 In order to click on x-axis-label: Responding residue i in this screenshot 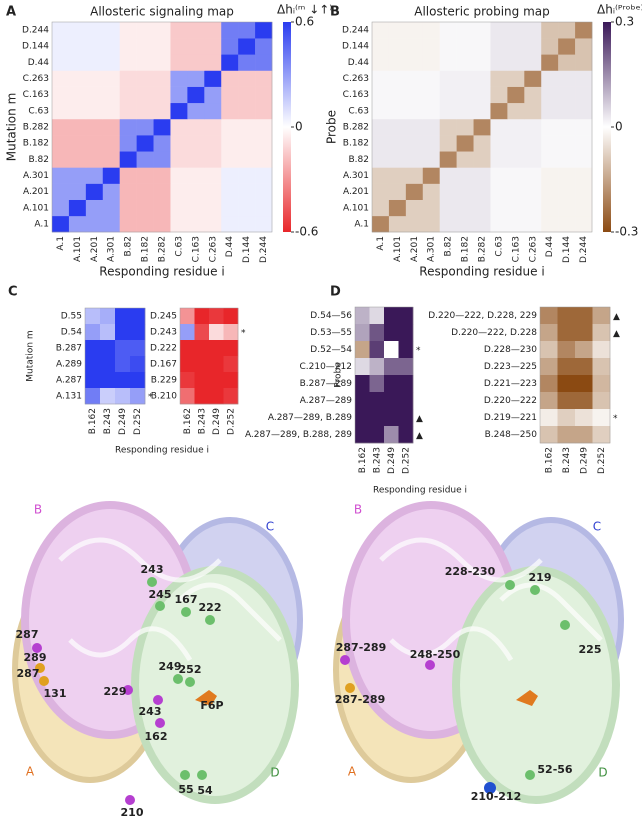, I will do `click(420, 491)`.